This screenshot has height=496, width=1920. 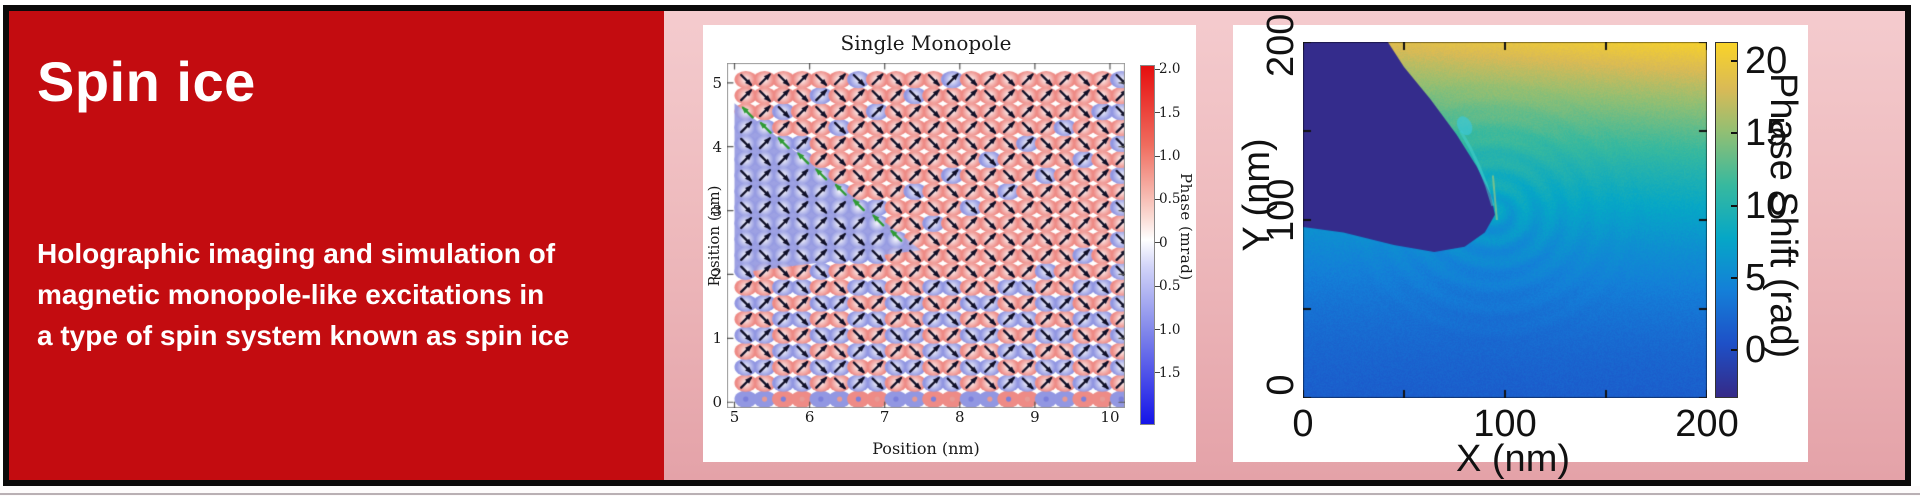 What do you see at coordinates (1756, 277) in the screenshot?
I see `colorbar-tick-label: 5` at bounding box center [1756, 277].